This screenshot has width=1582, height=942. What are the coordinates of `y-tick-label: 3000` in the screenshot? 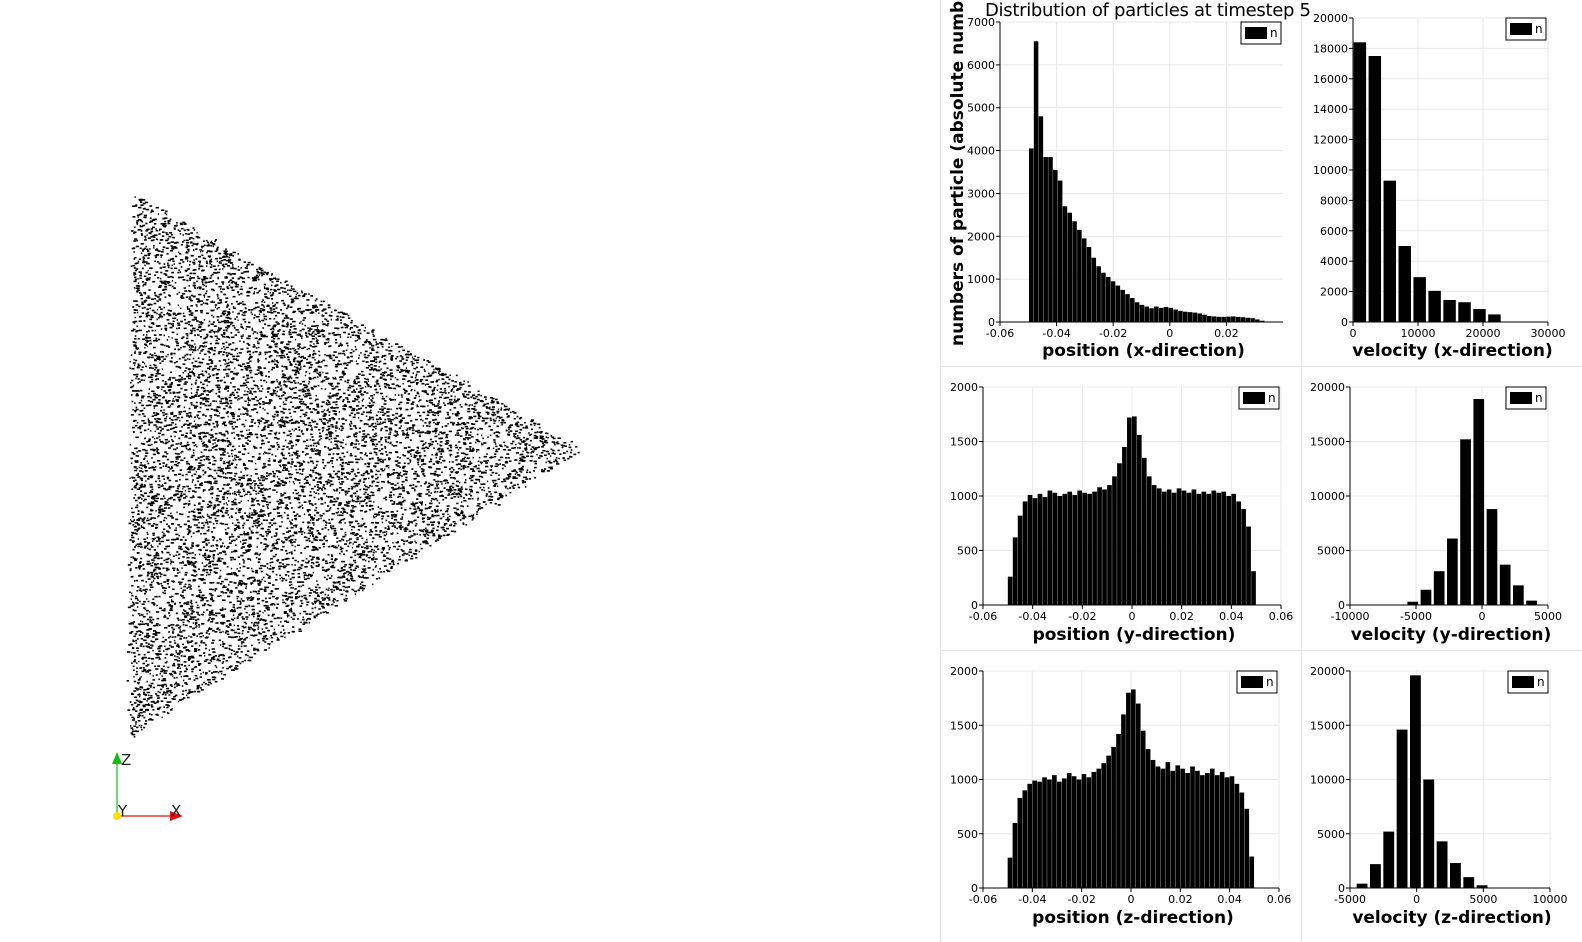 It's located at (981, 193).